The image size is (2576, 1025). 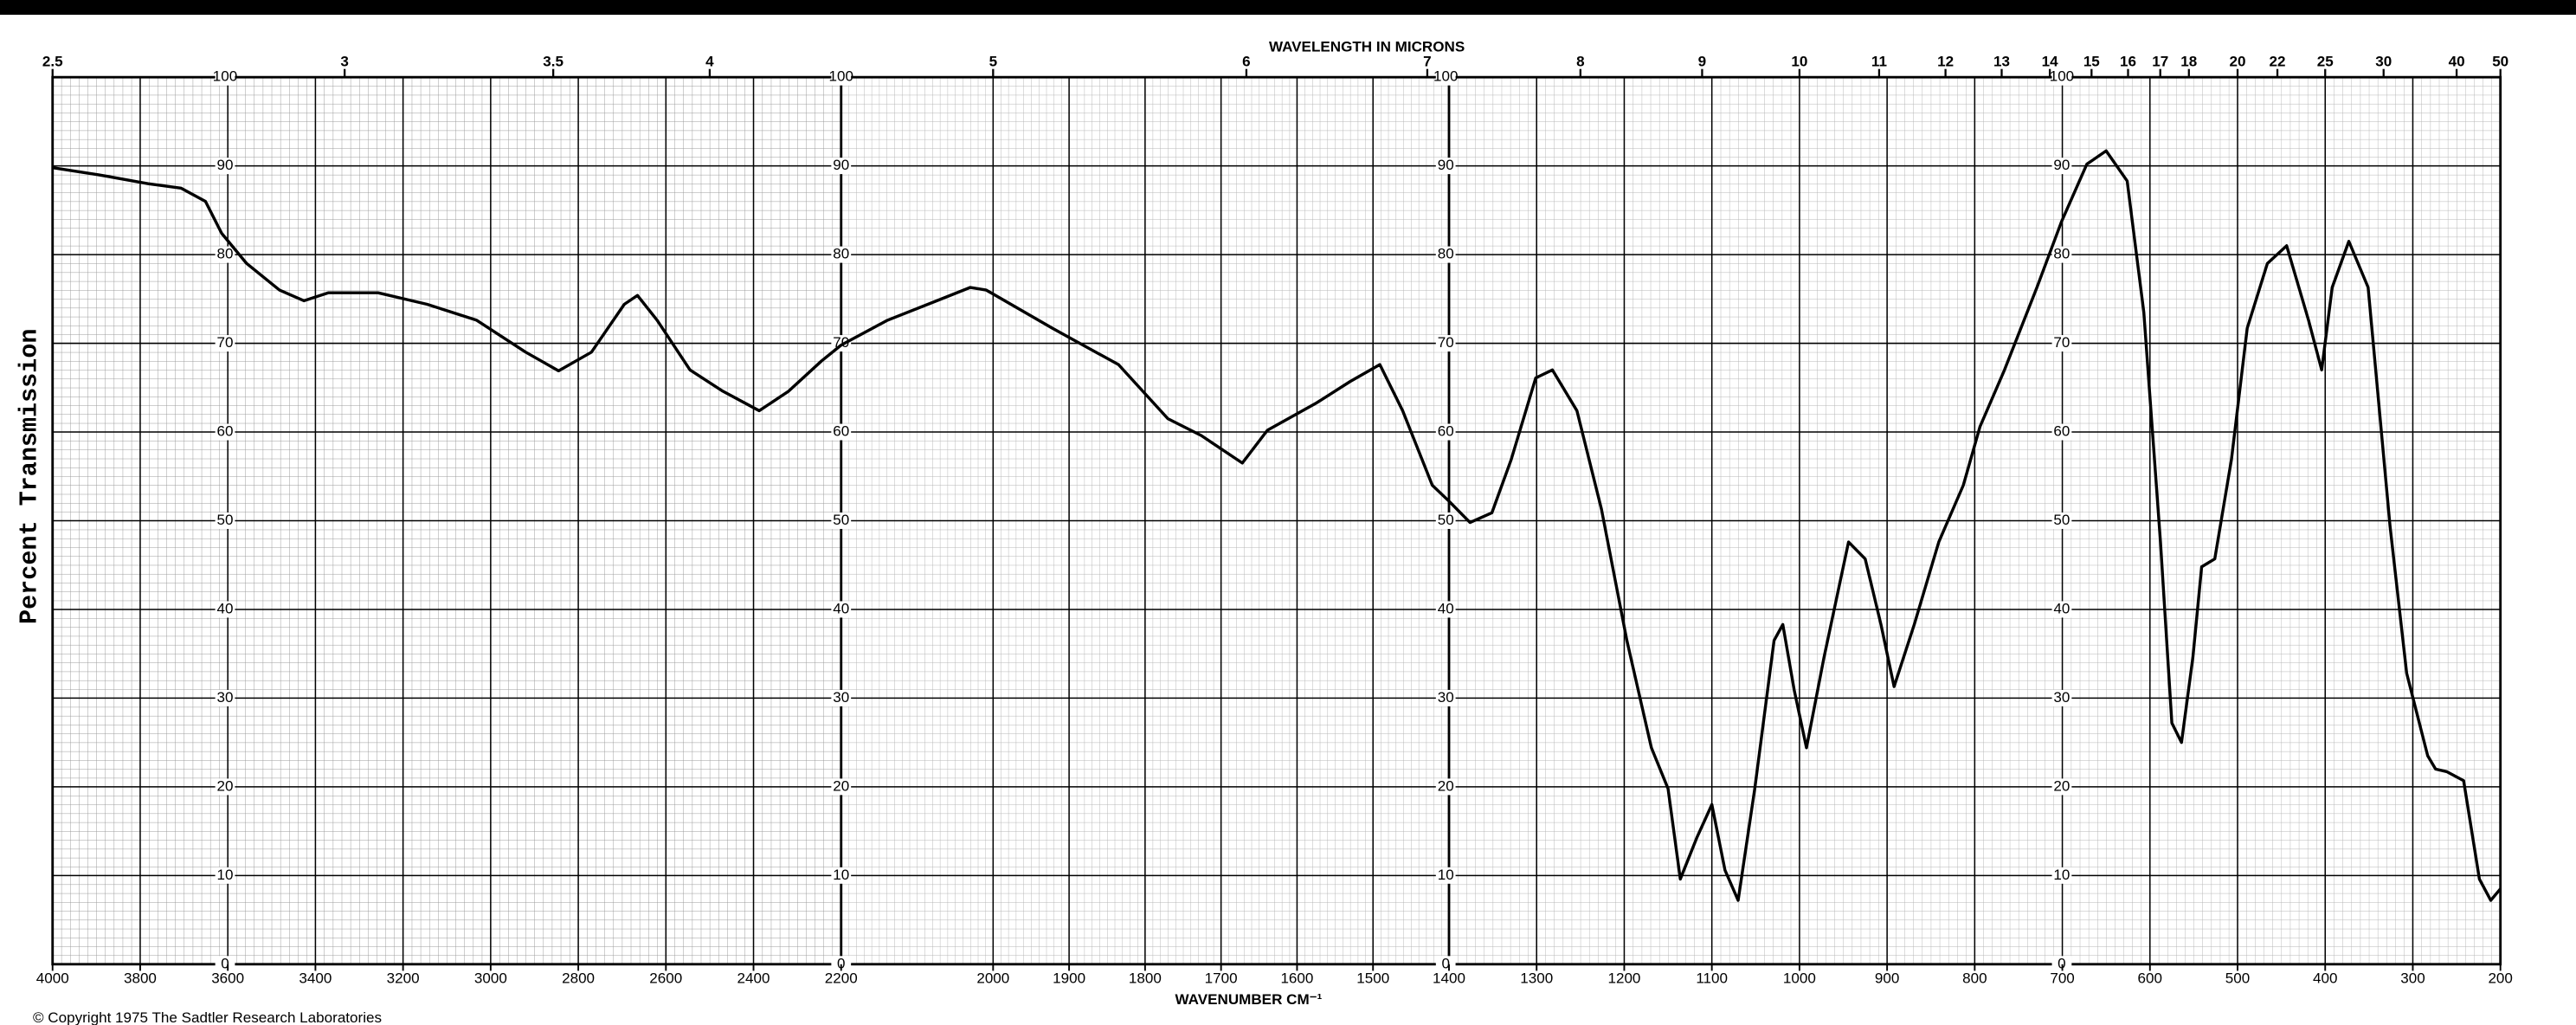 What do you see at coordinates (2500, 62) in the screenshot?
I see `top-tick-label: 50` at bounding box center [2500, 62].